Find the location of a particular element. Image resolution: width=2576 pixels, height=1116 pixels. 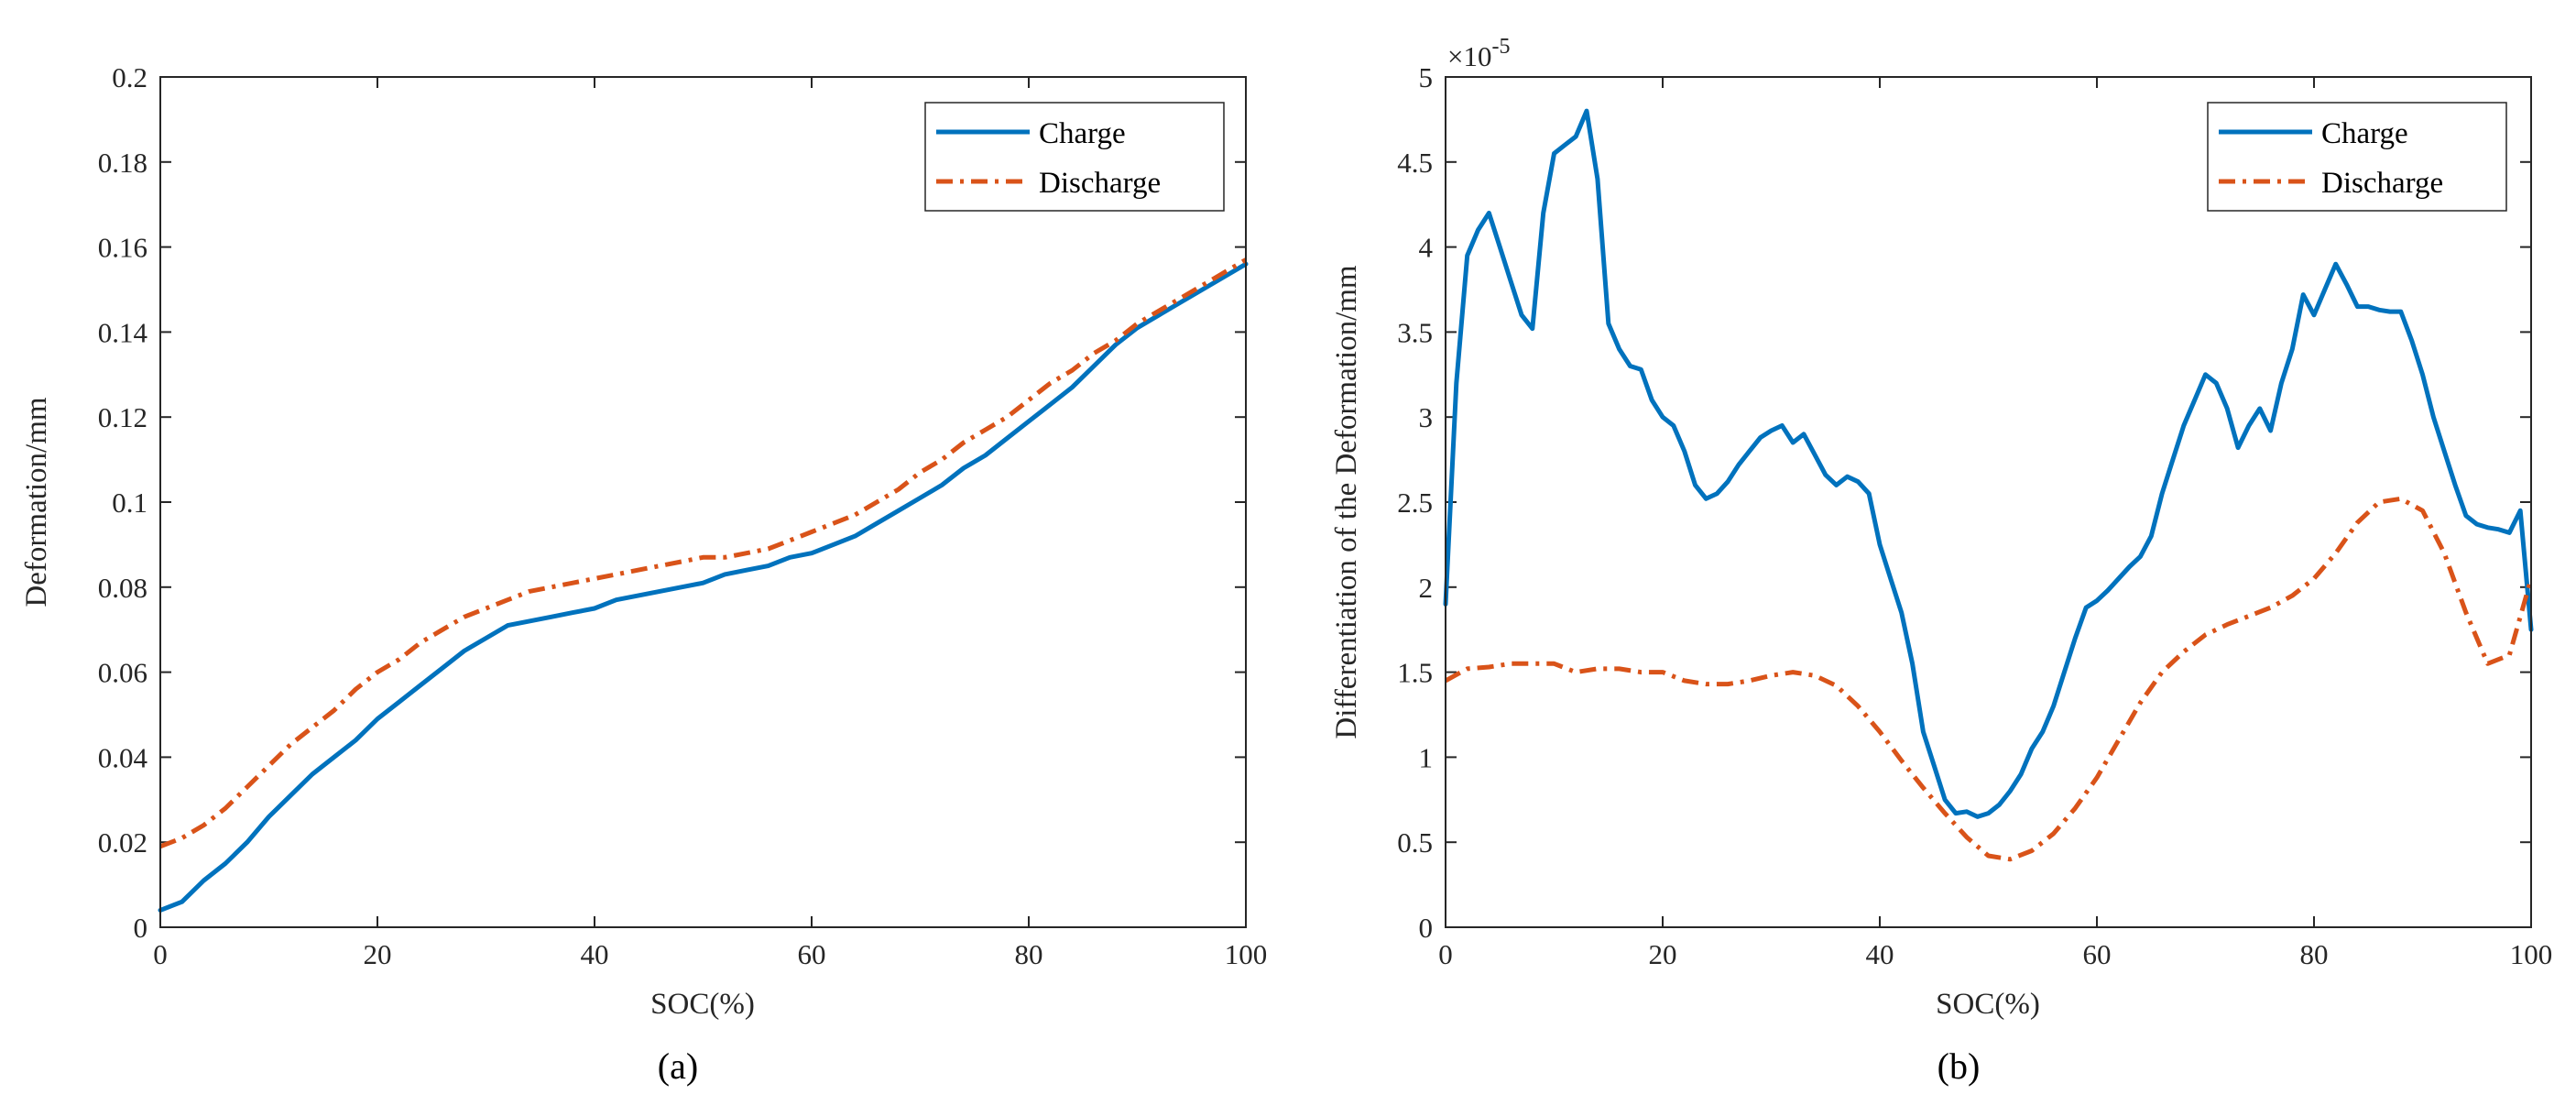

chart-a-ytick-label: 0.1 is located at coordinates (130, 503).